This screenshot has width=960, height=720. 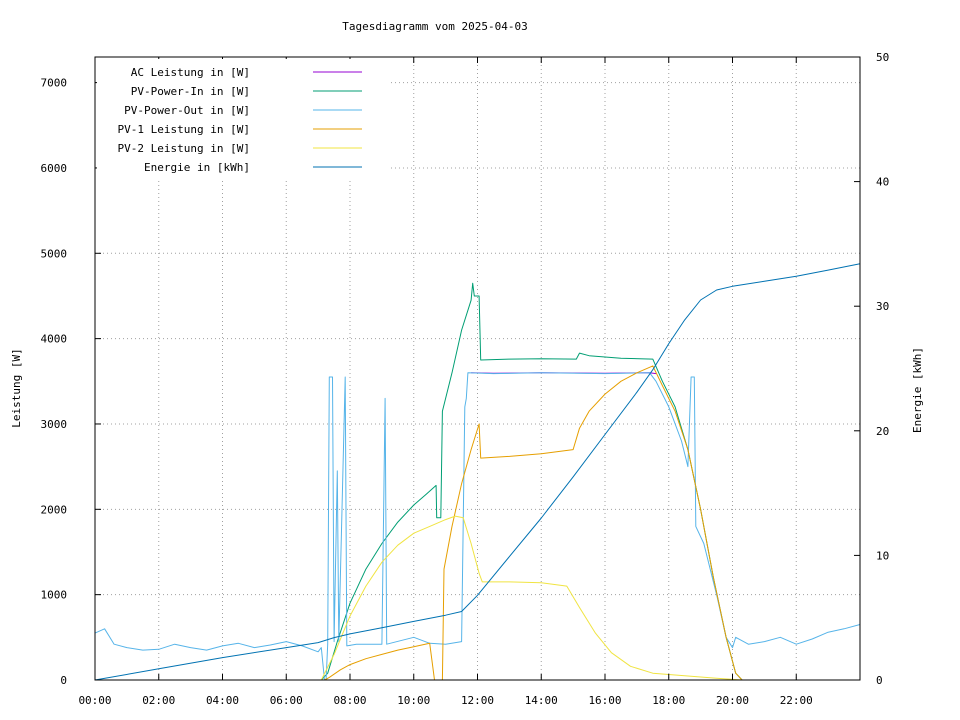 What do you see at coordinates (732, 700) in the screenshot?
I see `x-tick-label: 20:00` at bounding box center [732, 700].